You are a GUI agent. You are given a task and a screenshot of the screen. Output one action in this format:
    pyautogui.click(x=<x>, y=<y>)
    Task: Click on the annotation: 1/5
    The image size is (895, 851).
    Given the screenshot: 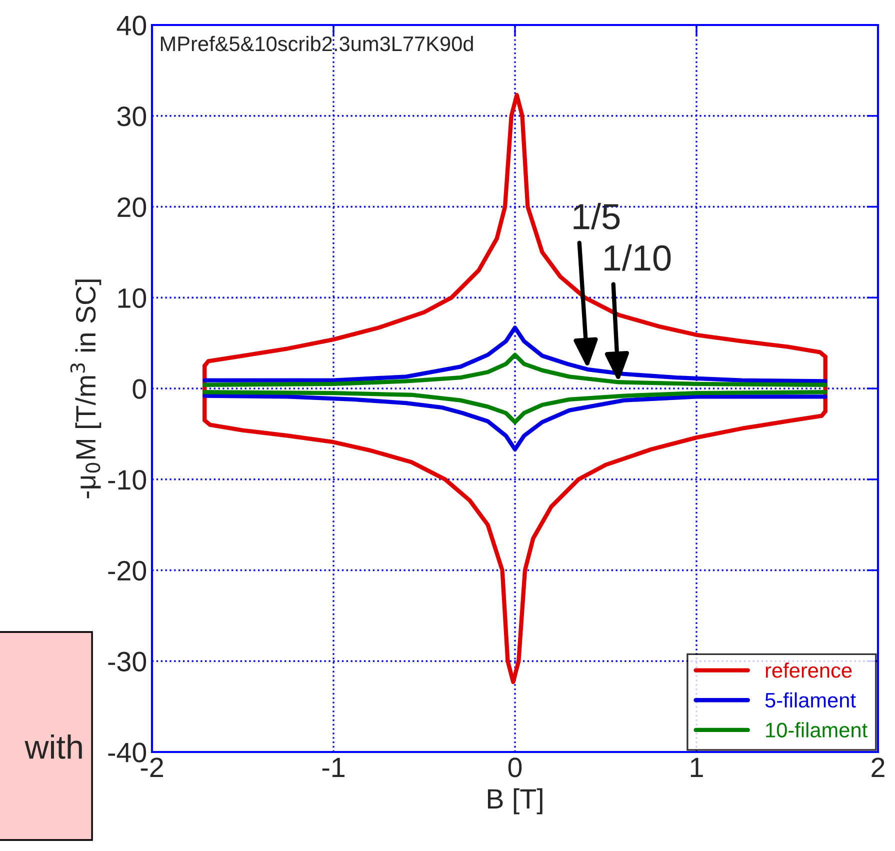 What is the action you would take?
    pyautogui.click(x=597, y=216)
    